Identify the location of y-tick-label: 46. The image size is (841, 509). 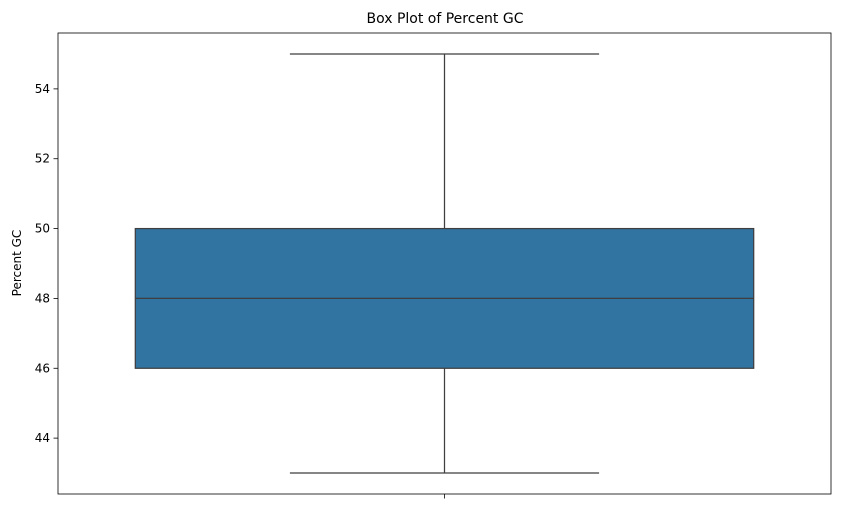
(42, 368).